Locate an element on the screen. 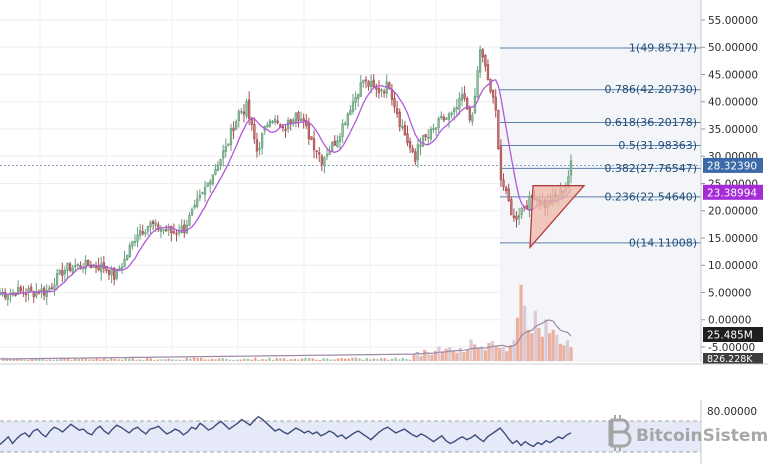 This screenshot has height=464, width=768. volume-value-tag: 25.485M is located at coordinates (733, 334).